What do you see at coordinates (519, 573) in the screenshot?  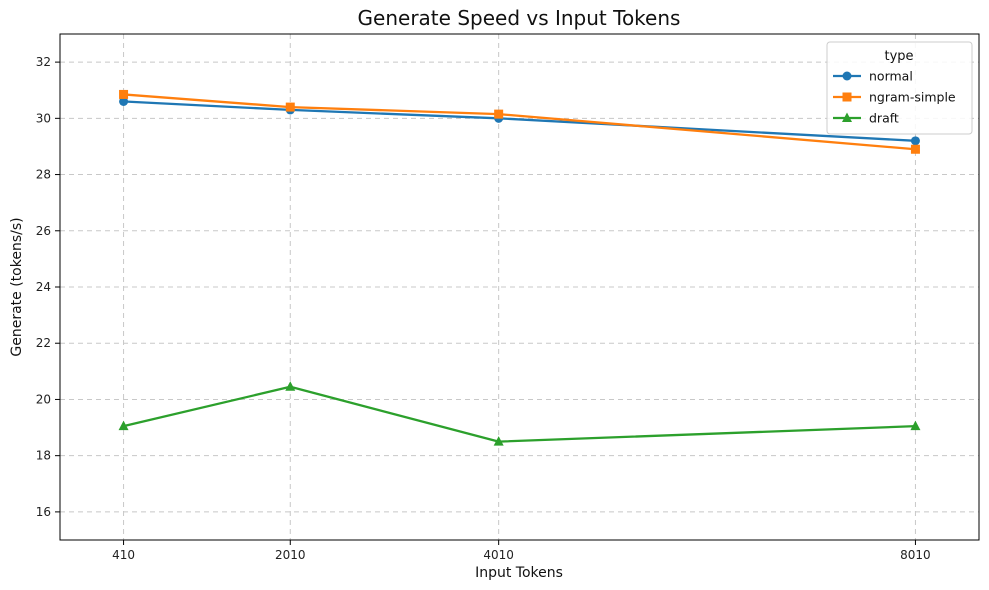 I see `x-axis-label: Input Tokens` at bounding box center [519, 573].